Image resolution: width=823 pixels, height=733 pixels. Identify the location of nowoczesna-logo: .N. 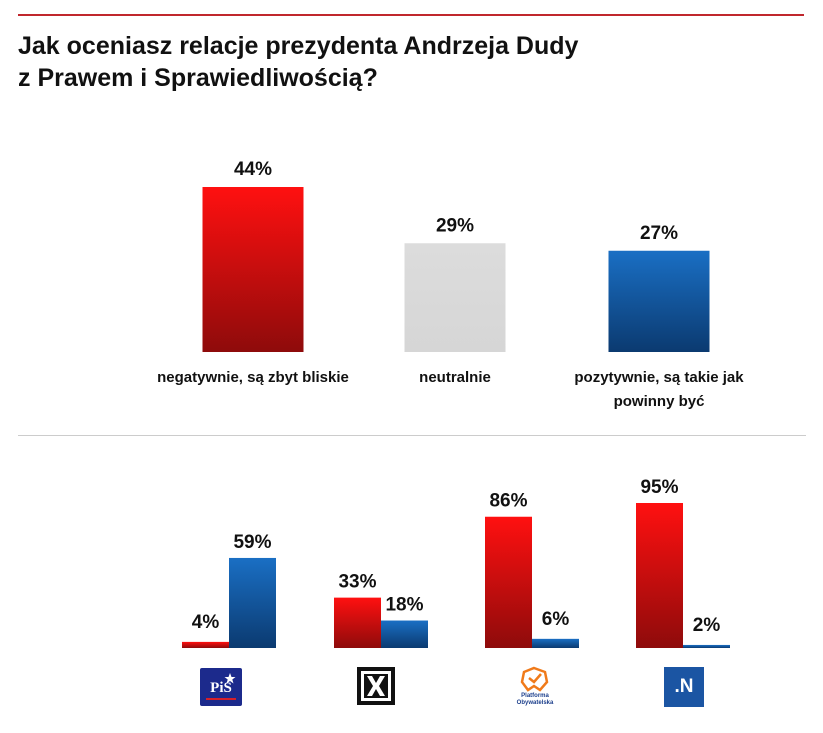
(684, 687).